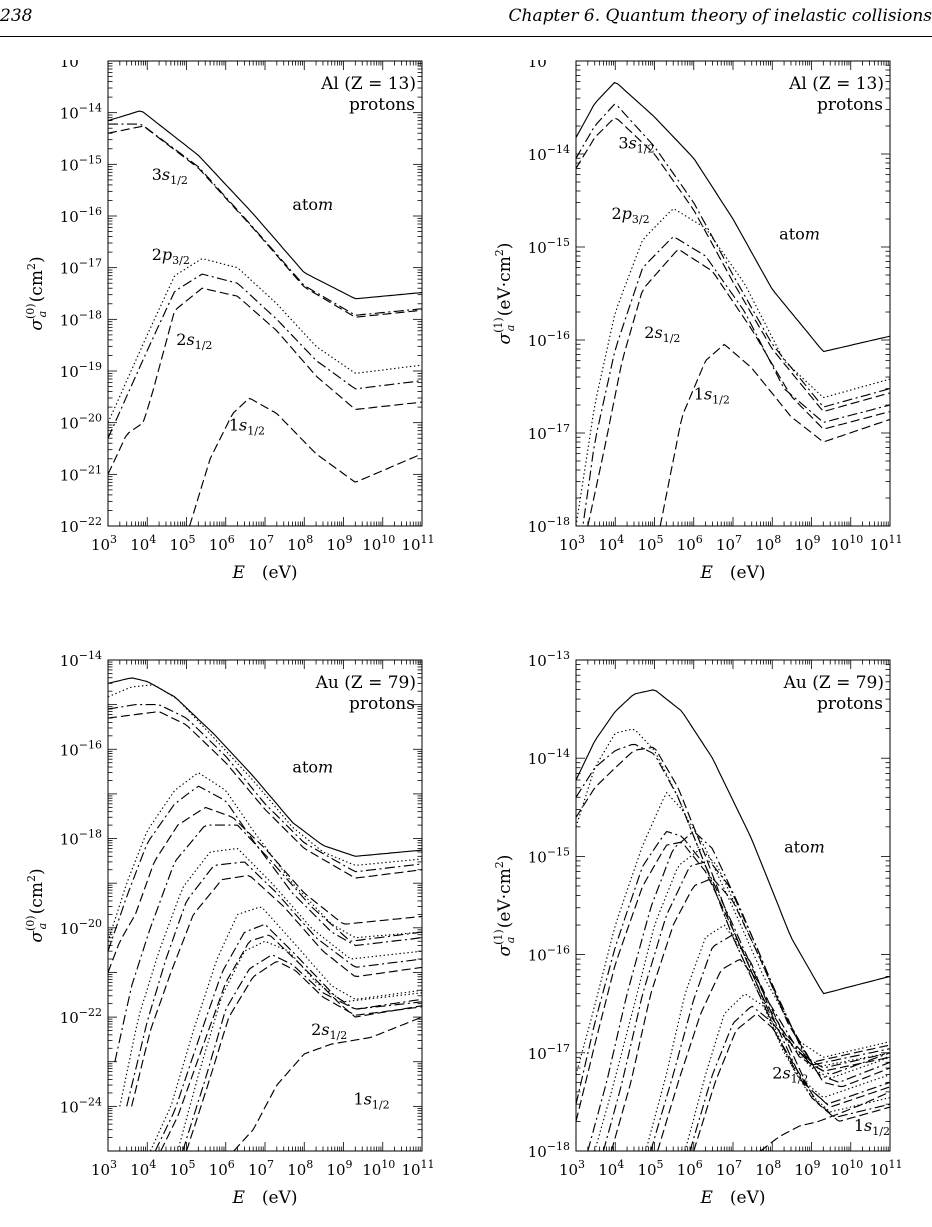 The width and height of the screenshot is (932, 1227). Describe the element at coordinates (81, 838) in the screenshot. I see `panel-2-y-tick-label: 10−18` at that location.